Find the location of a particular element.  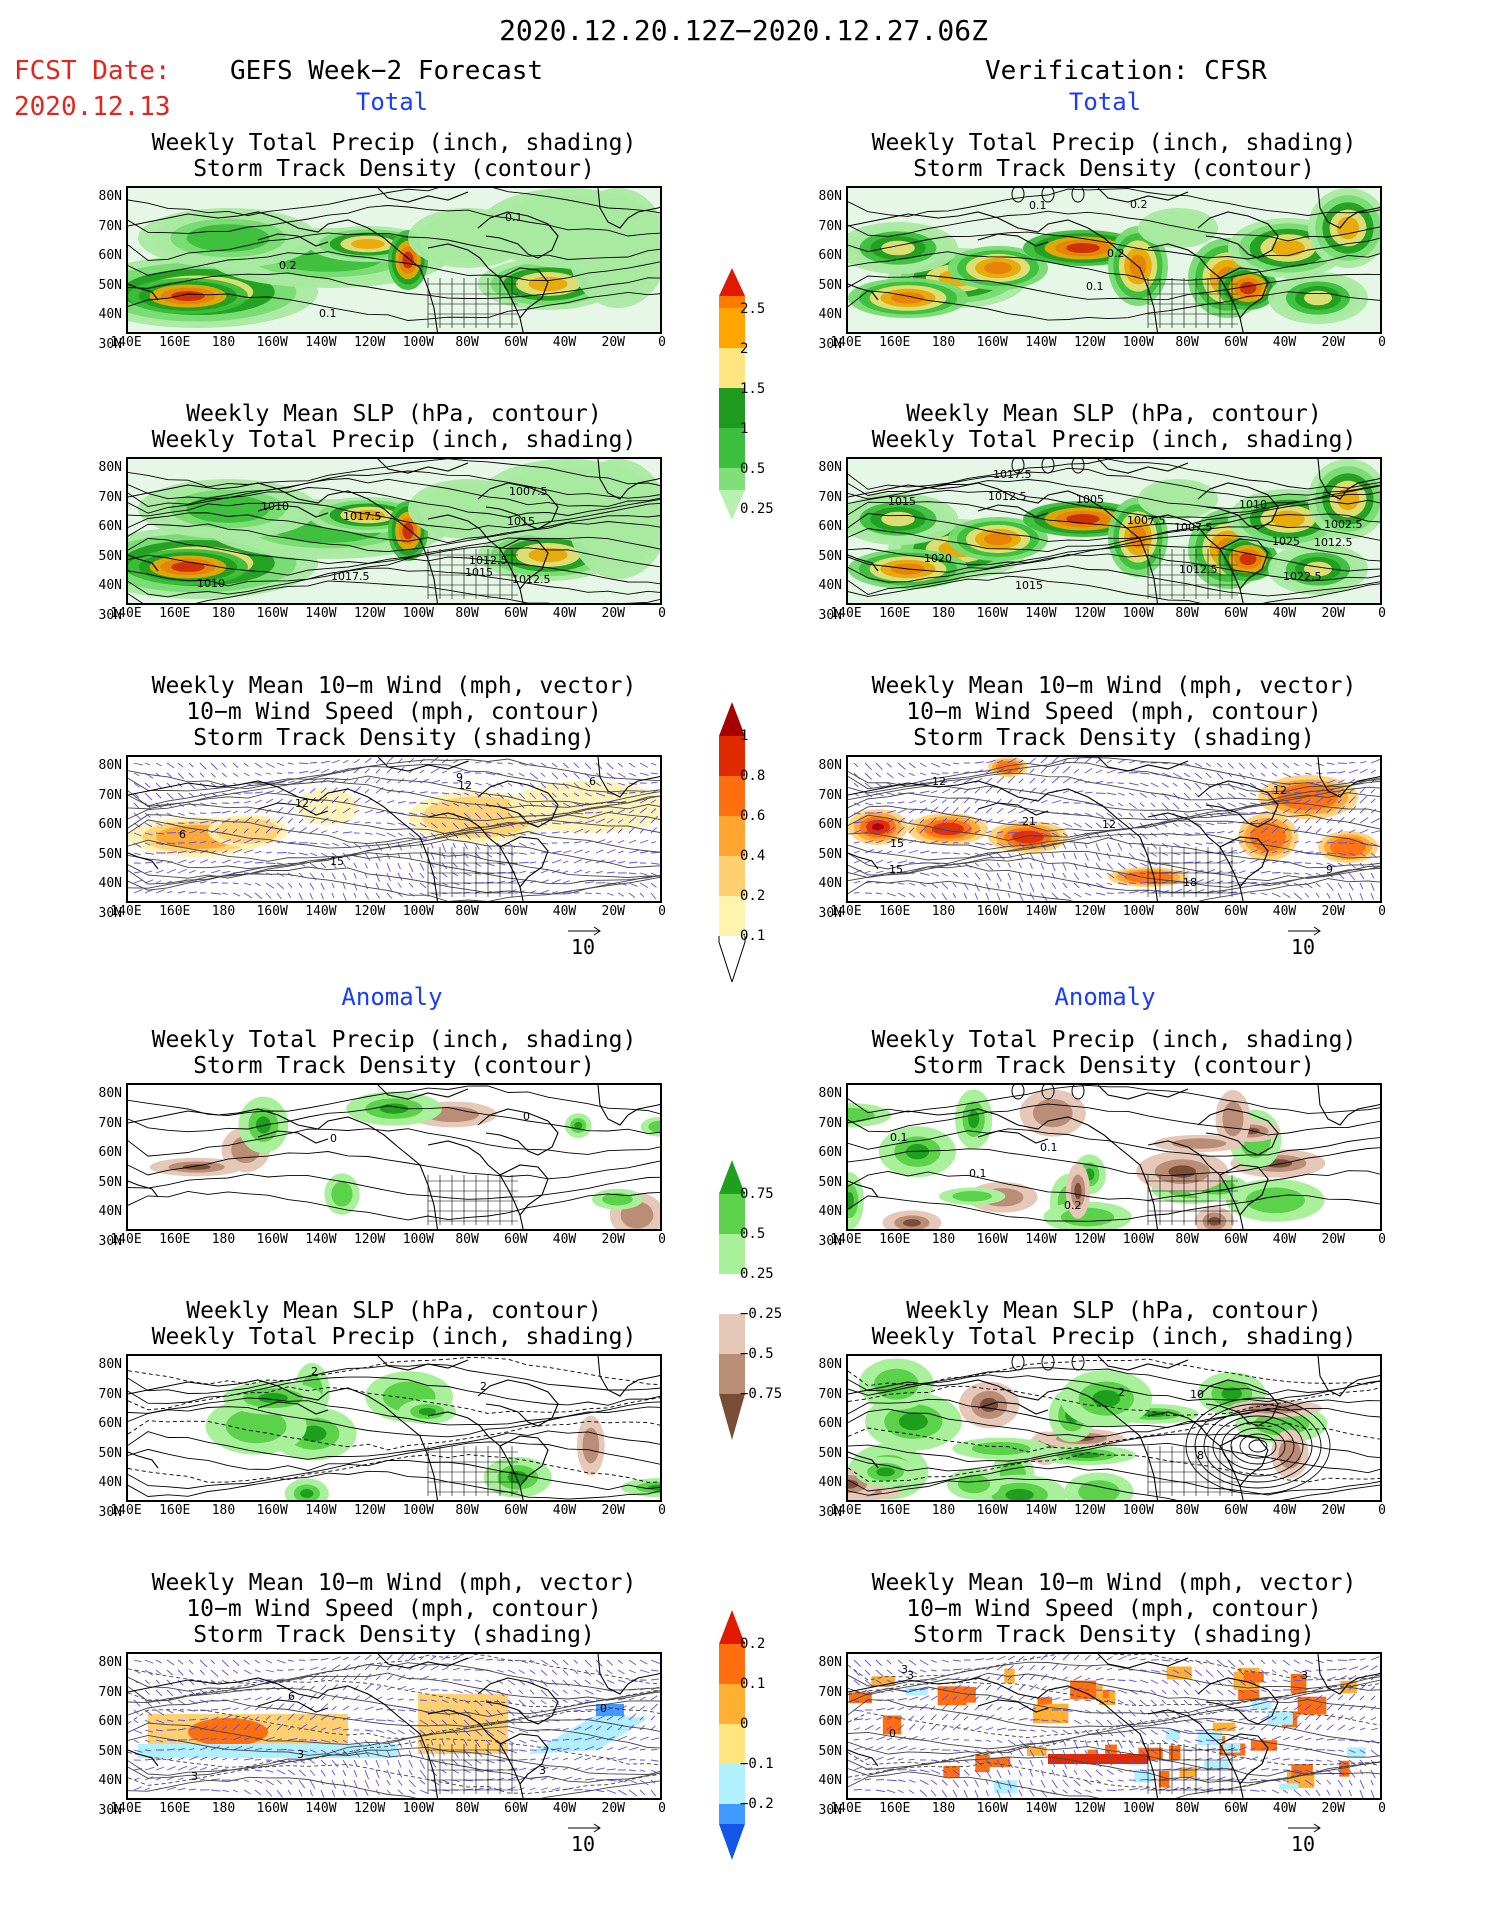

contour-label: 1007.5 is located at coordinates (528, 491).